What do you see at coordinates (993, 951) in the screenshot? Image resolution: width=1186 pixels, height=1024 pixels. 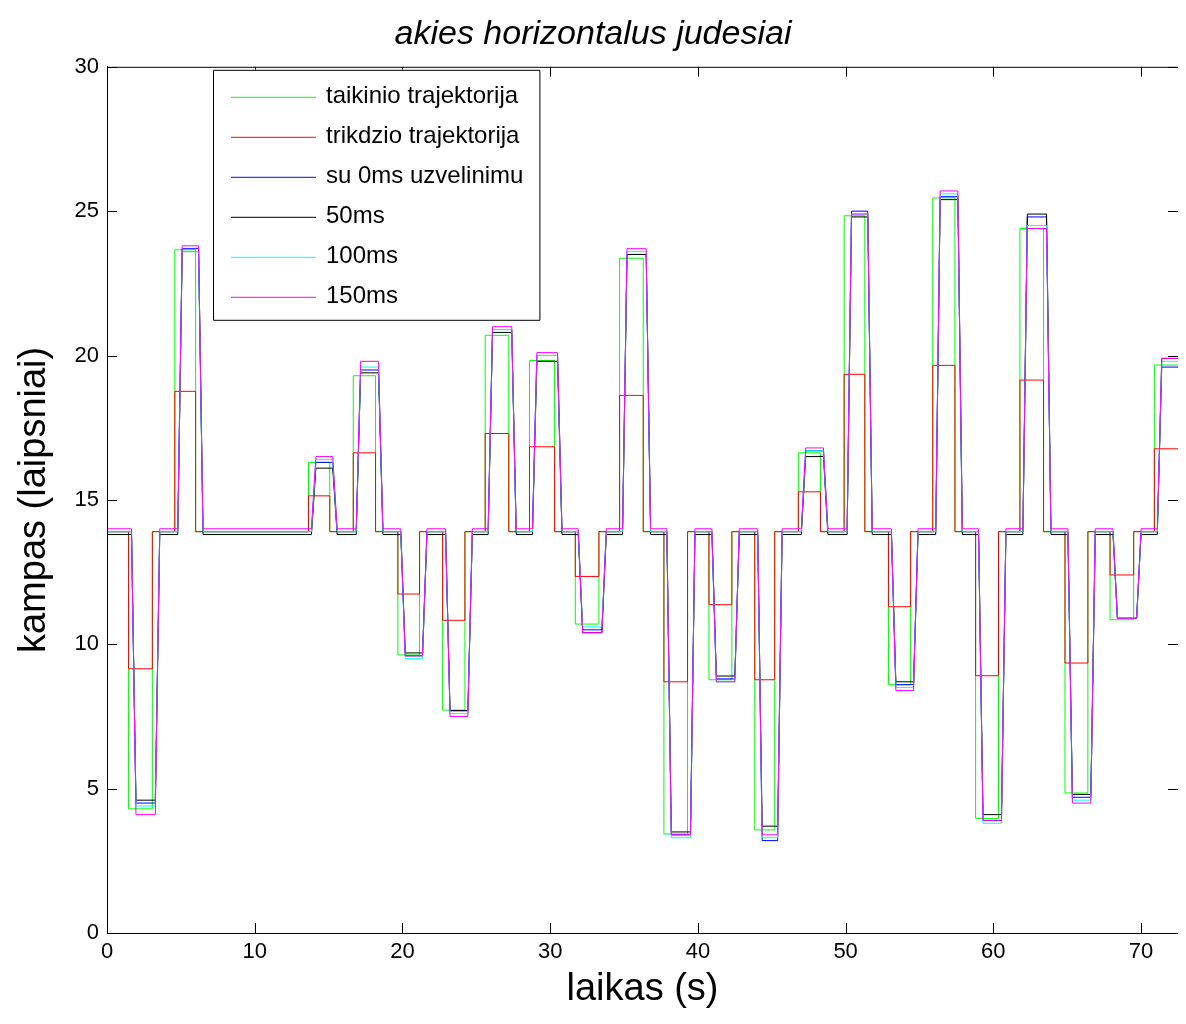 I see `x-tick-label: 60` at bounding box center [993, 951].